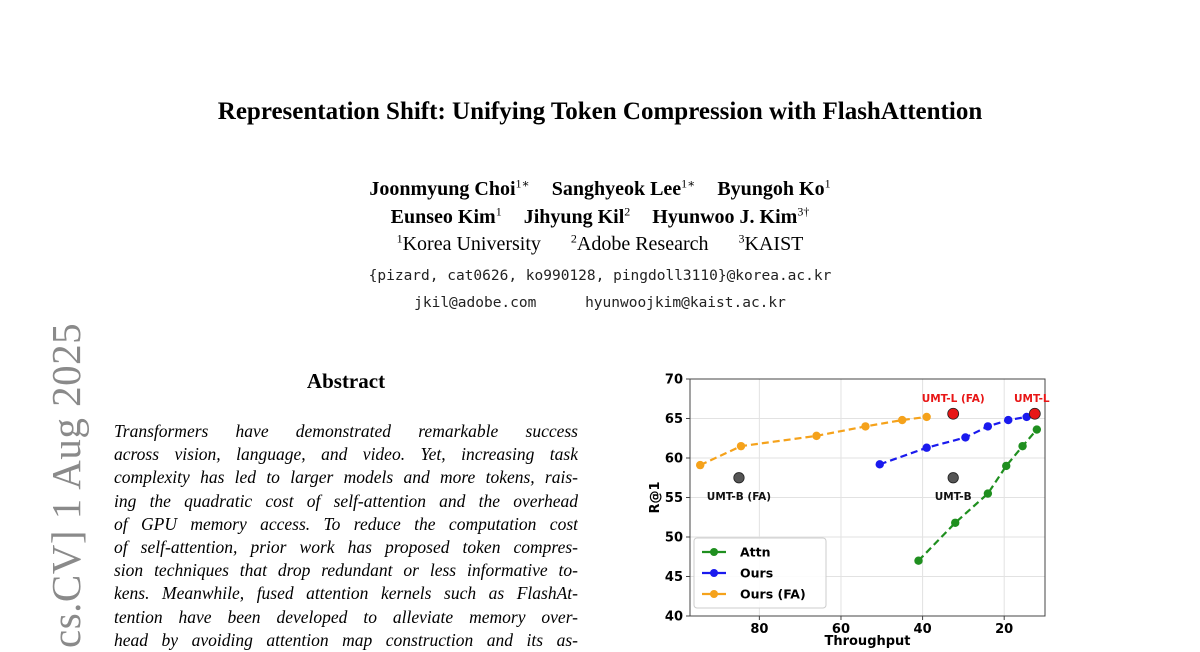 Image resolution: width=1200 pixels, height=652 pixels. I want to click on y-tick-label: 60, so click(674, 459).